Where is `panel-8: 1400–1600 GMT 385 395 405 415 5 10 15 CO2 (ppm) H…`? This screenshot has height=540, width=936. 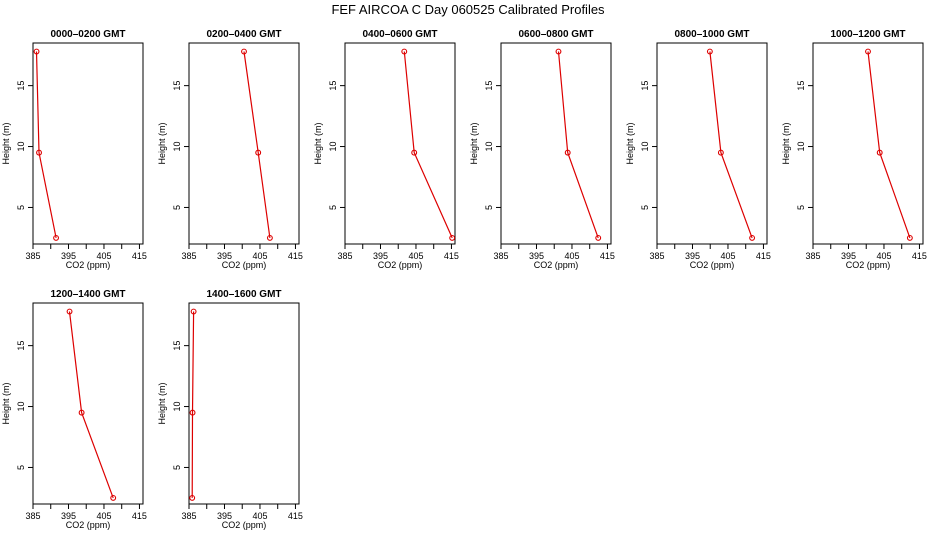
panel-8: 1400–1600 GMT 385 395 405 415 5 10 15 CO2 (ppm) H… is located at coordinates (230, 409).